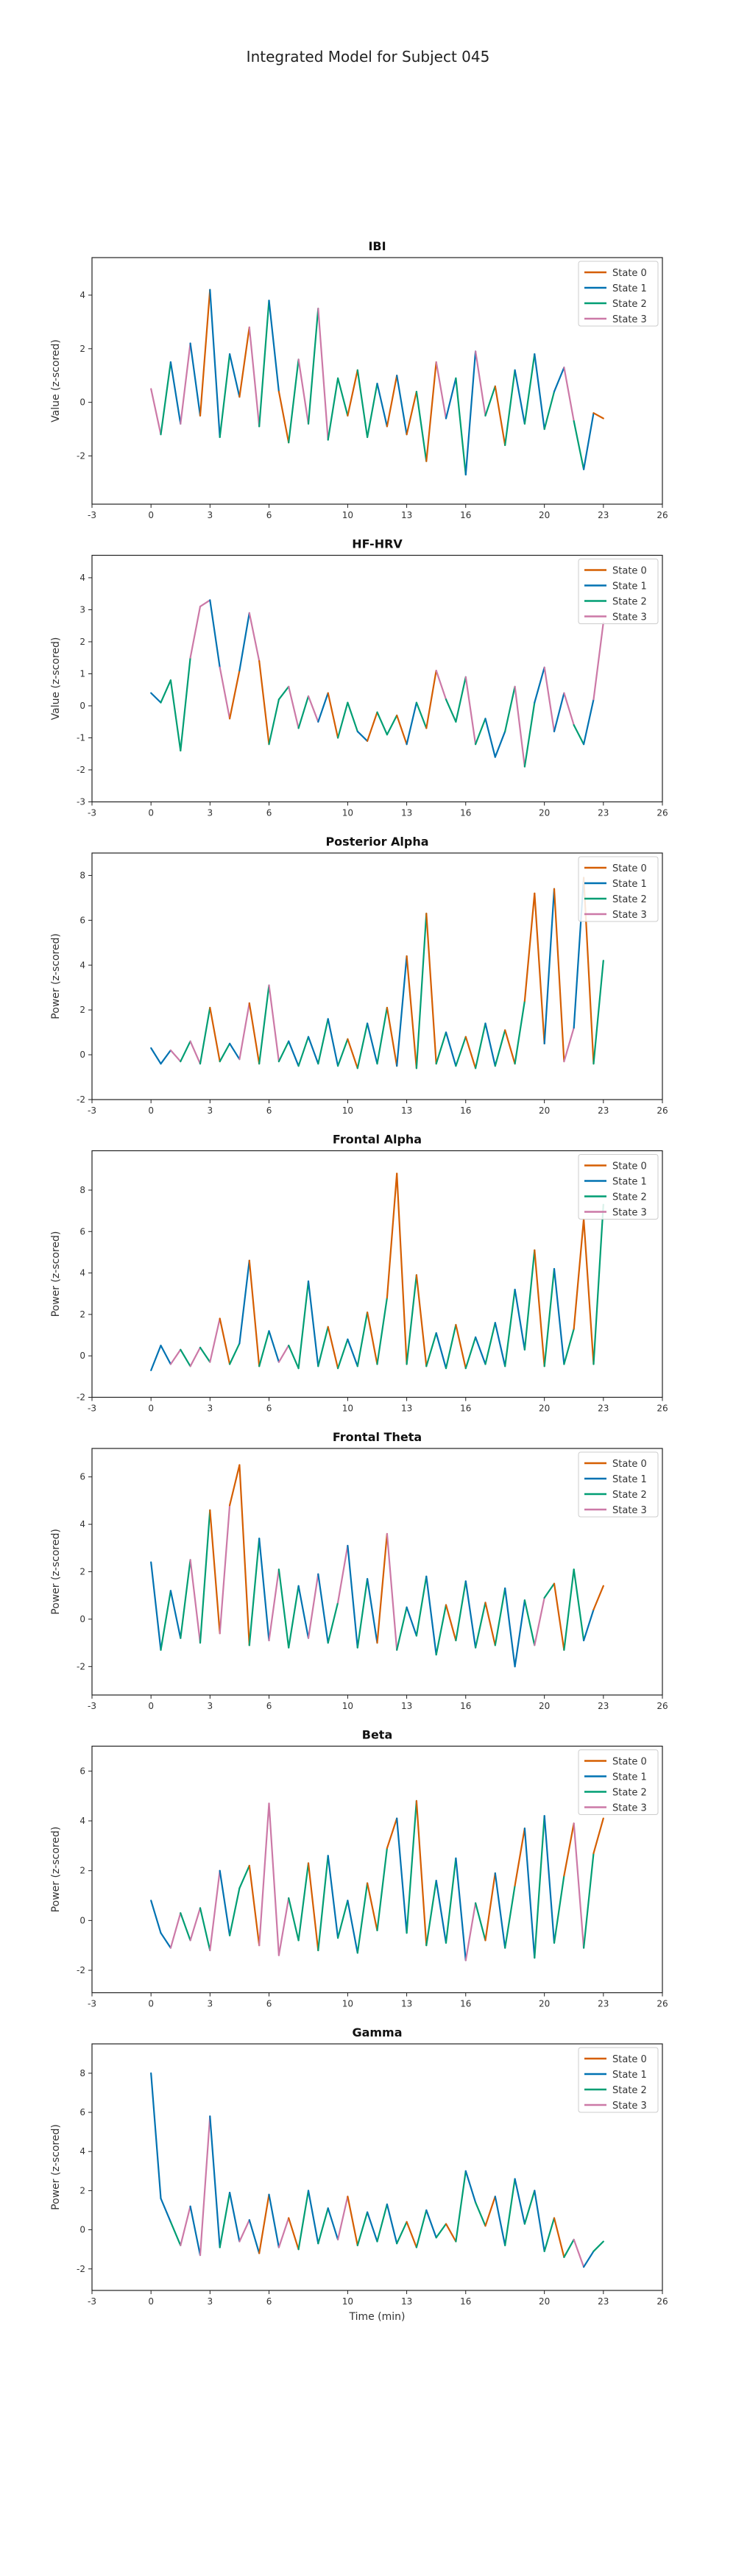 Image resolution: width=736 pixels, height=2576 pixels. I want to click on legend-label: State 1, so click(629, 586).